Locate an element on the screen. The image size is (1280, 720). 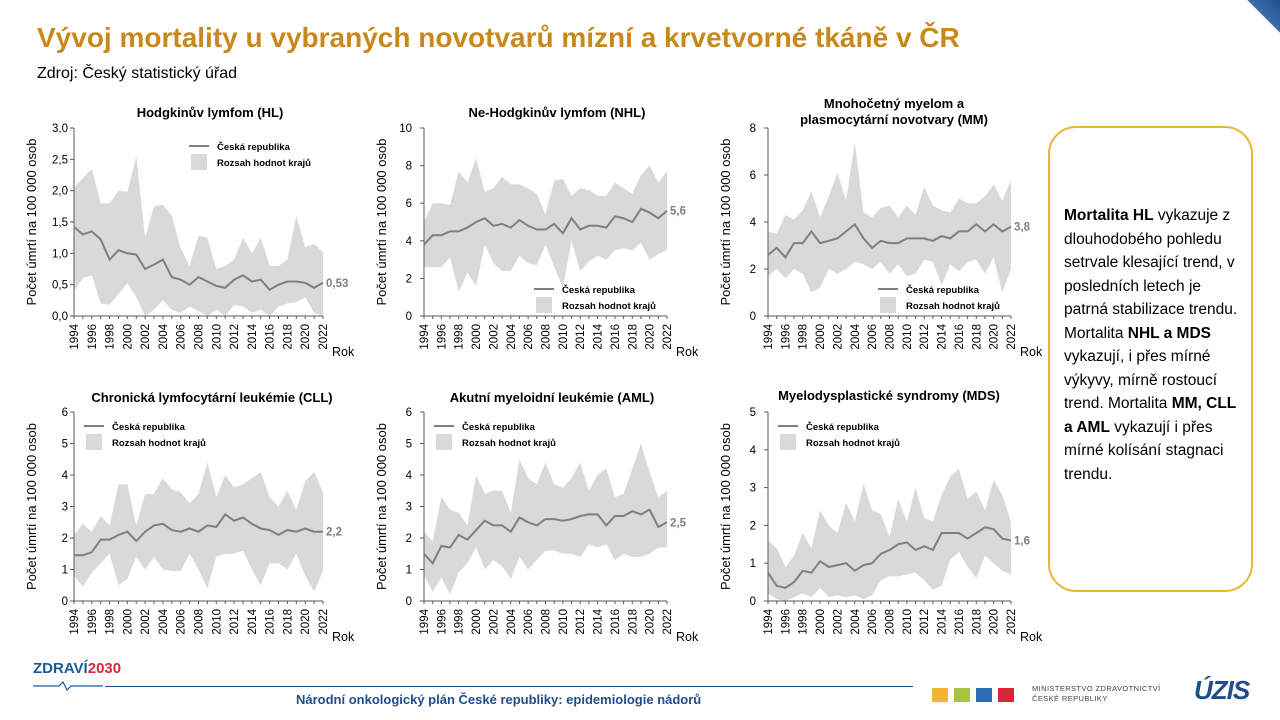
chart-title: plasmocytární novotvary (MM) is located at coordinates (894, 119).